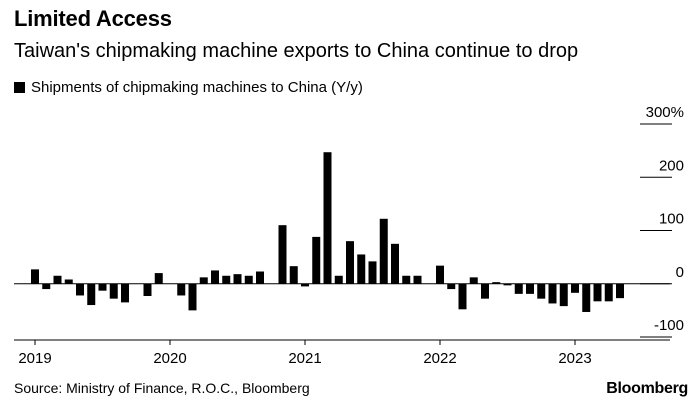 This screenshot has height=410, width=700. Describe the element at coordinates (304, 358) in the screenshot. I see `x-tick-label-2: 2021` at that location.